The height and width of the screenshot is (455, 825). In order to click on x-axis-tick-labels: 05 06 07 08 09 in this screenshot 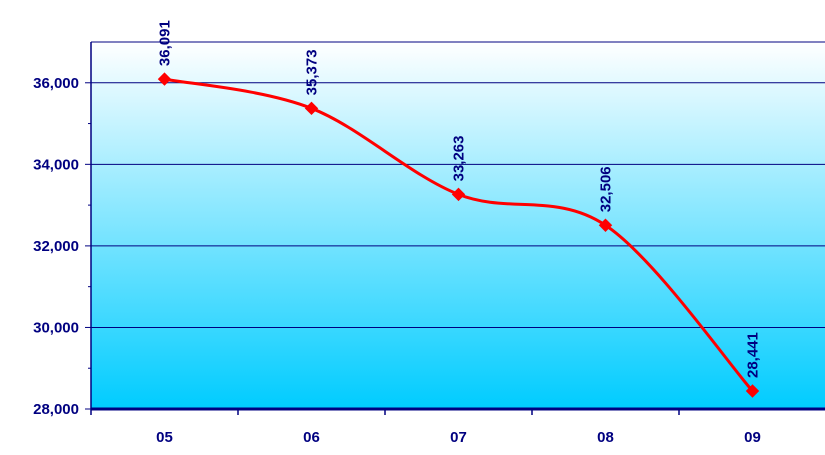, I will do `click(458, 437)`.